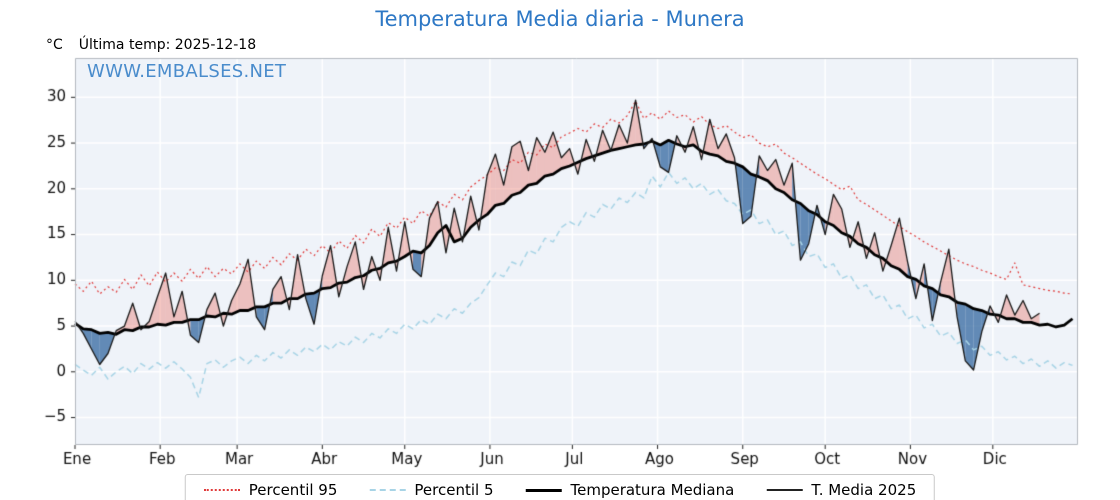 This screenshot has height=500, width=1120. I want to click on subtitle-row: °C Última temp: 2025-12-18, so click(151, 45).